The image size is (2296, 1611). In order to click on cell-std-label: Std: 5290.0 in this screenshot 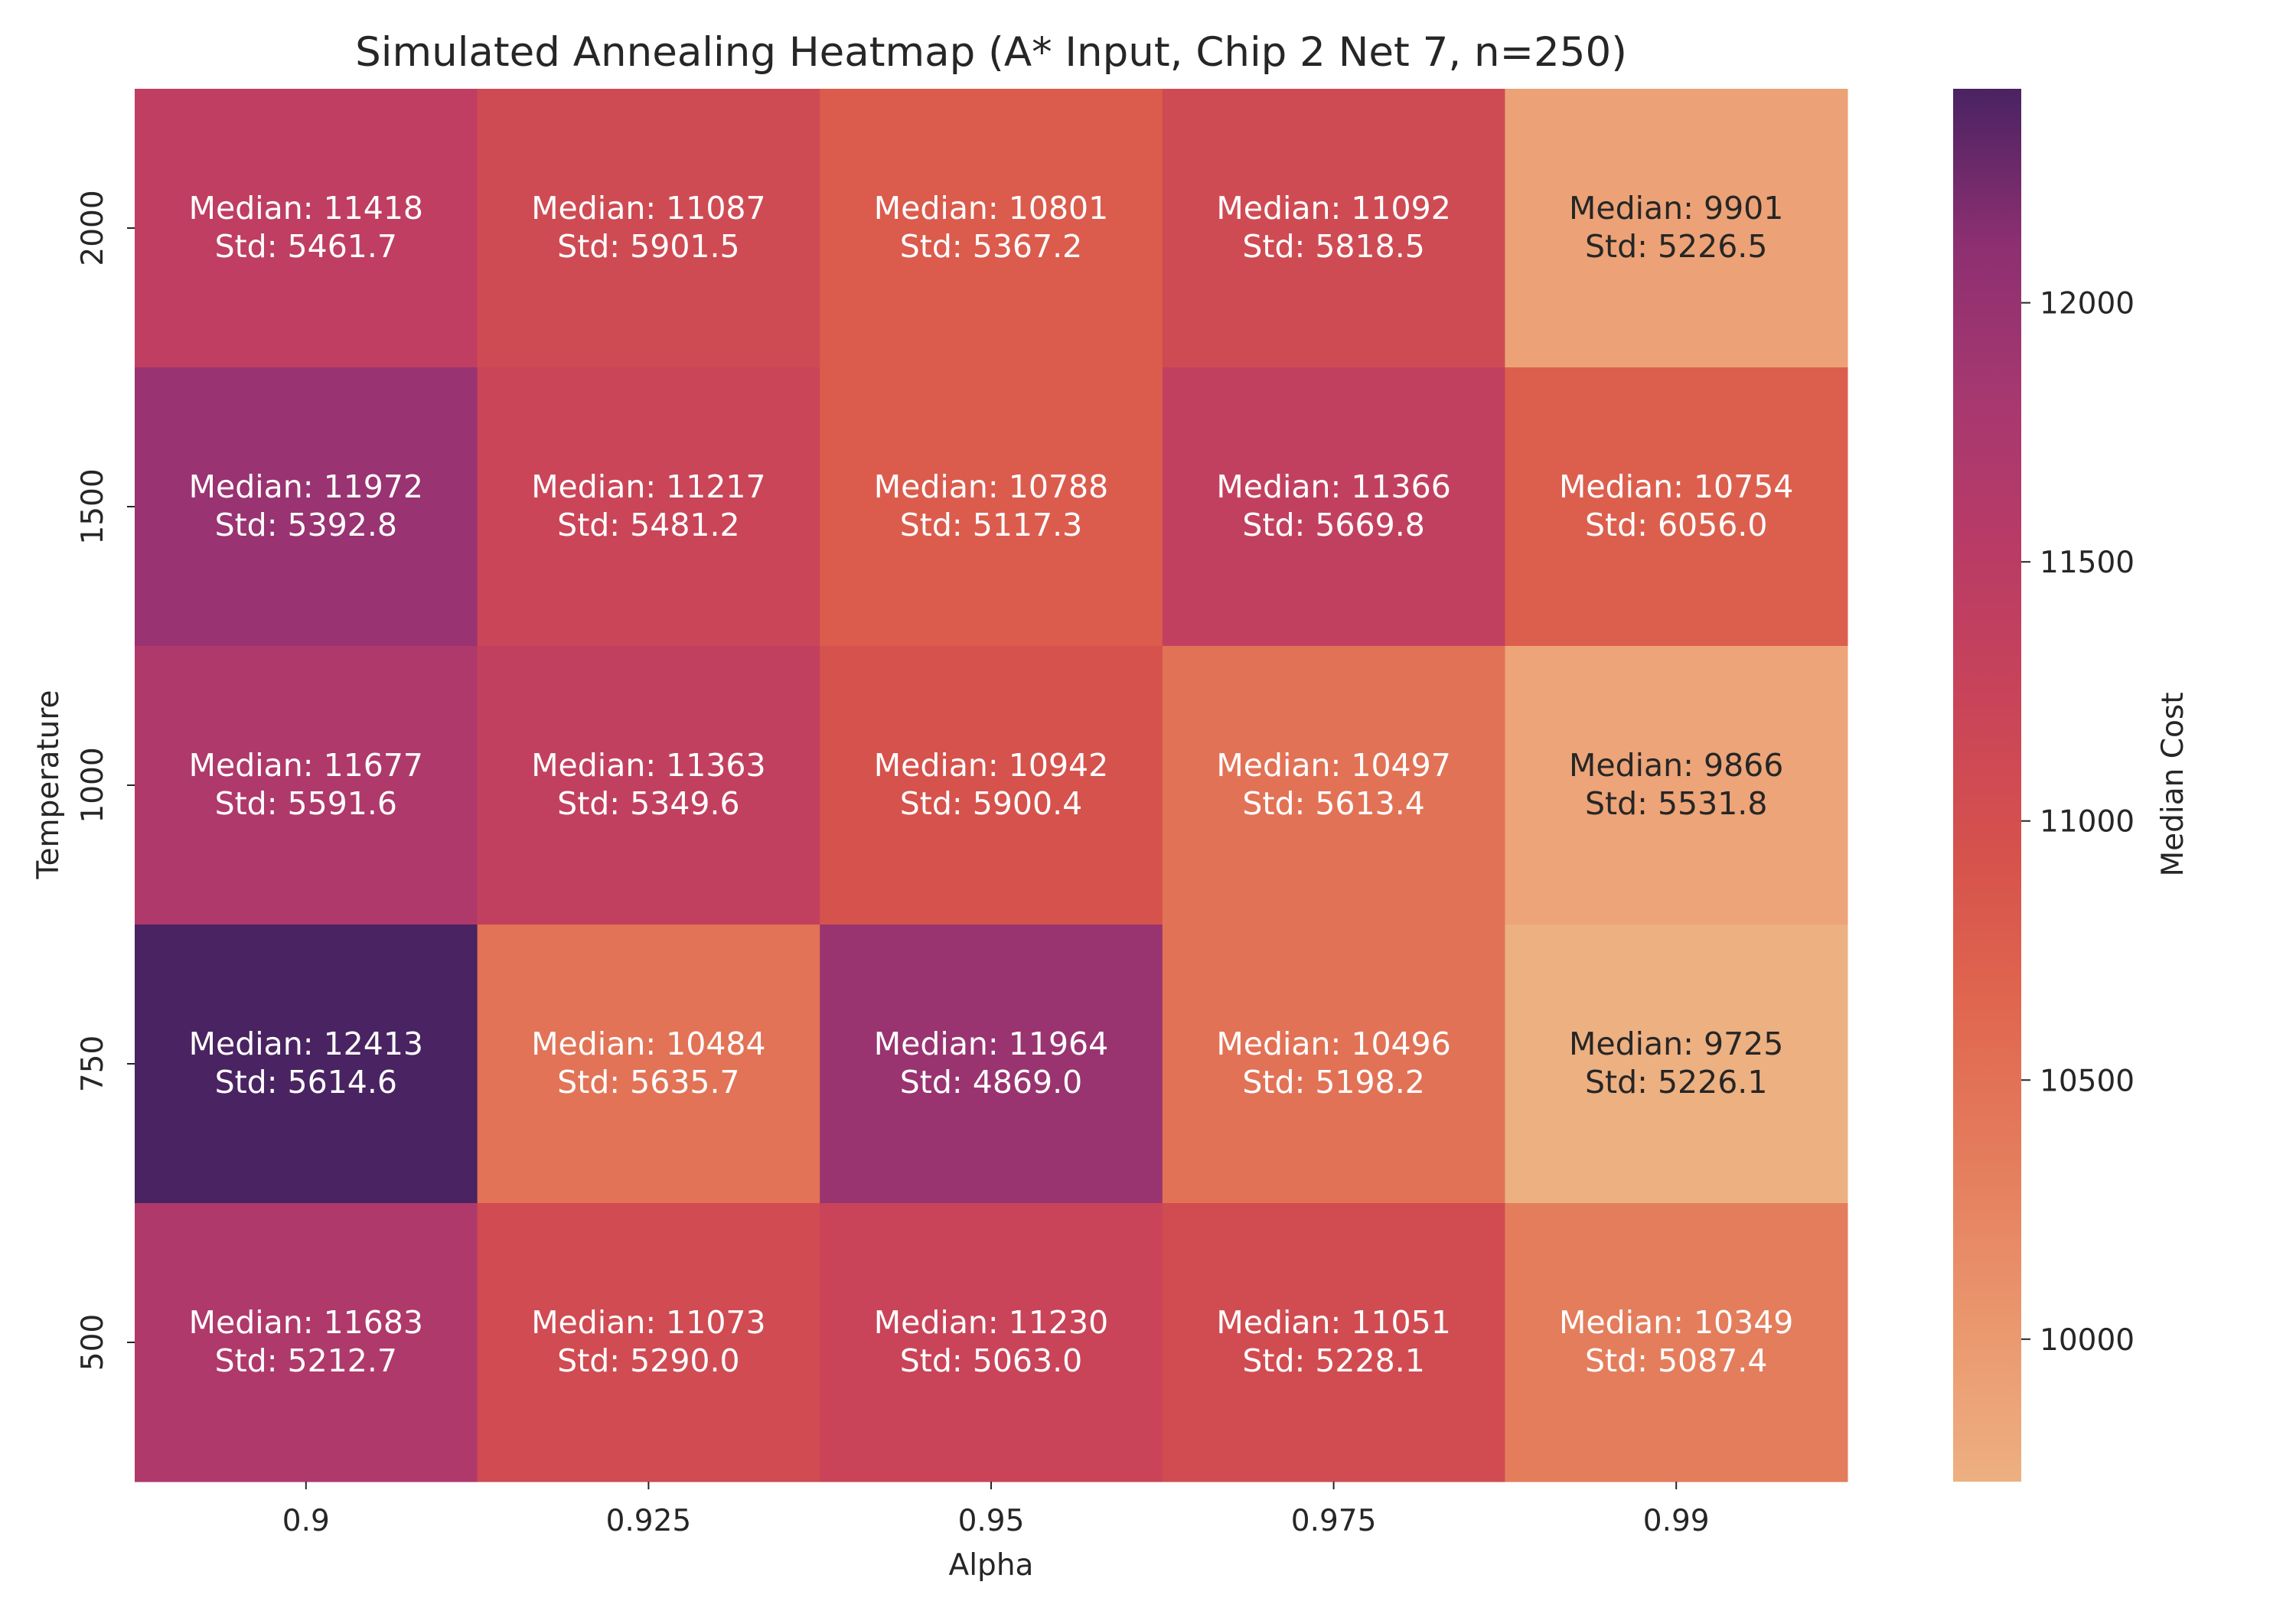, I will do `click(648, 1360)`.